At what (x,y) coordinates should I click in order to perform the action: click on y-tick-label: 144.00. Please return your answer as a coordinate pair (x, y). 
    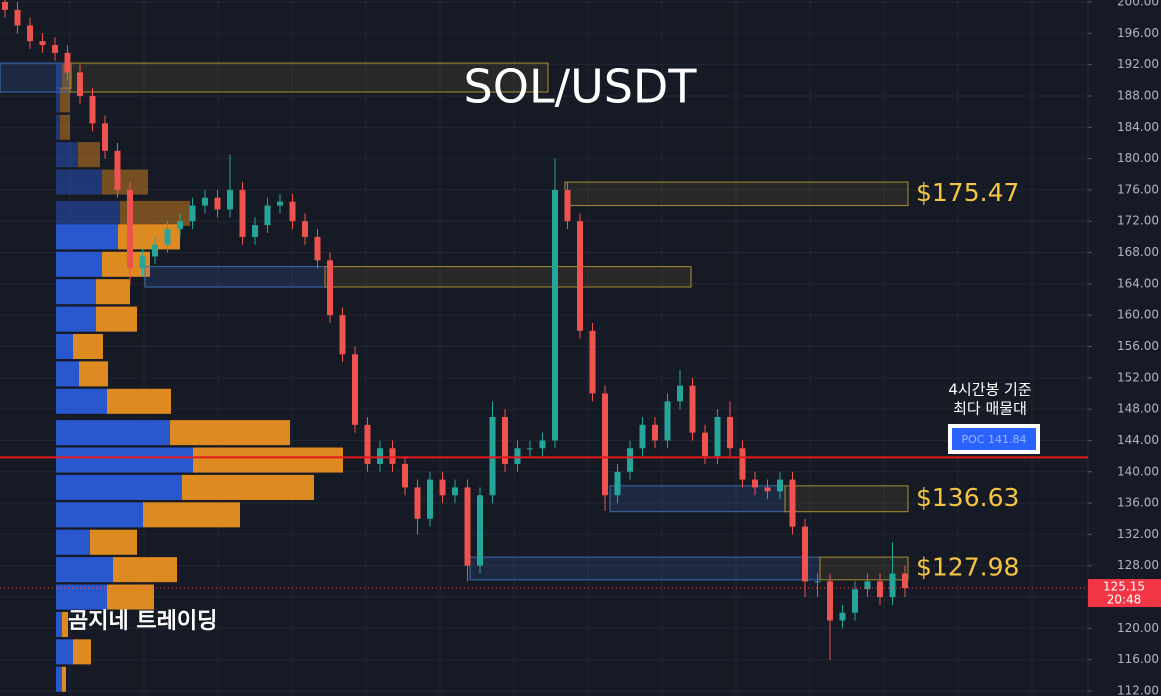
    Looking at the image, I should click on (1138, 440).